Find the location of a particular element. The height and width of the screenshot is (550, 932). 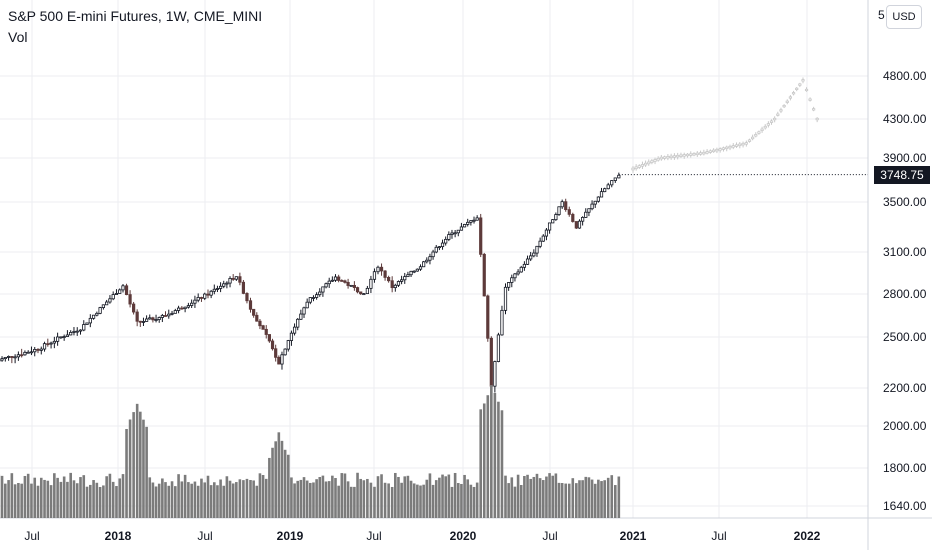

price-tick-label: 2000.00 is located at coordinates (905, 426).